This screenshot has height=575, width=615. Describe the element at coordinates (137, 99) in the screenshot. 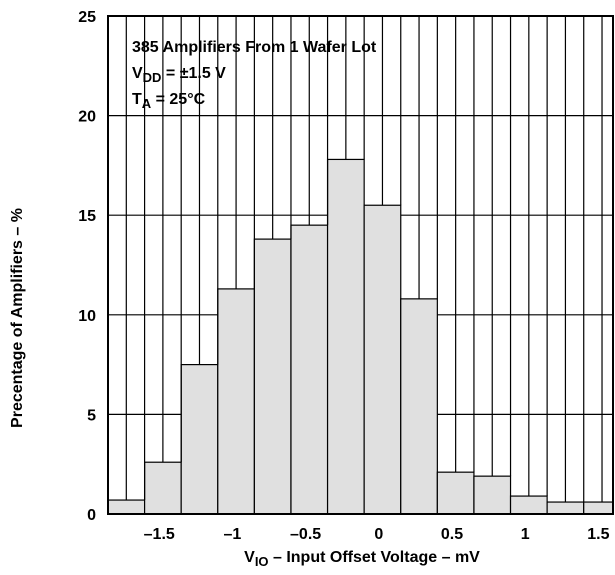

I see `annotation-symbol: T` at that location.